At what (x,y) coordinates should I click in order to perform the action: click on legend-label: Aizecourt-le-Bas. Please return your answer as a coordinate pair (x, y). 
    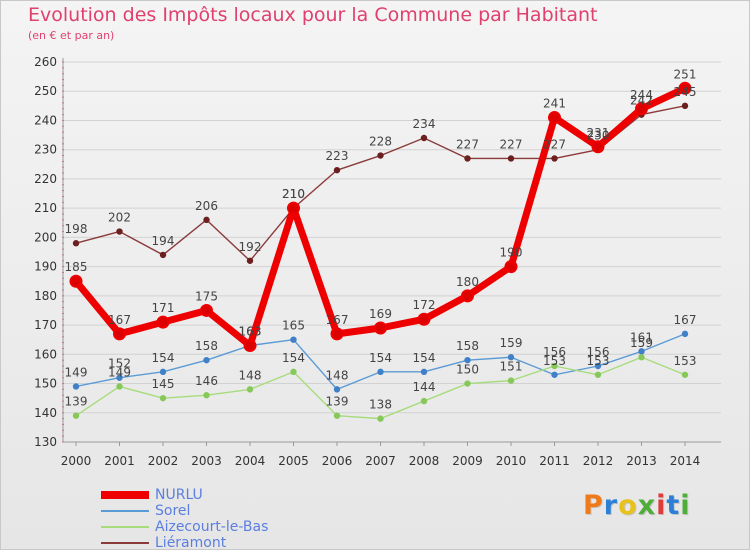
    Looking at the image, I should click on (212, 527).